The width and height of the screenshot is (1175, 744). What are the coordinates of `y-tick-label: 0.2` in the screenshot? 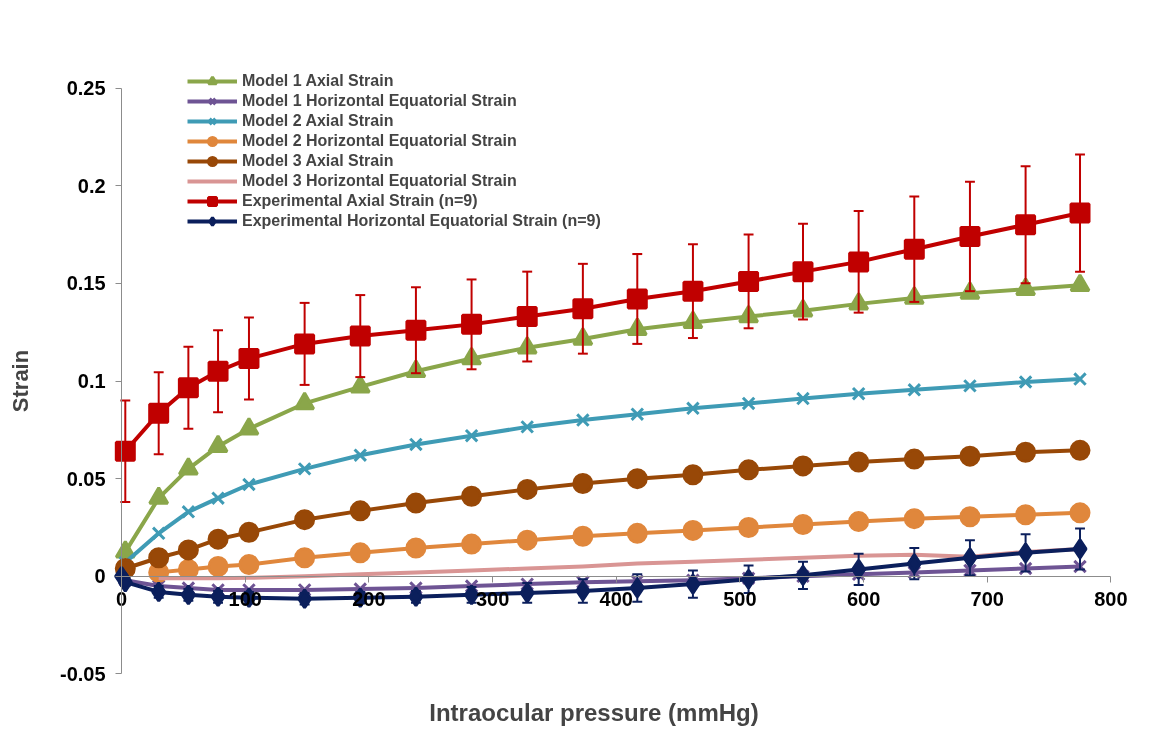 It's located at (91, 185).